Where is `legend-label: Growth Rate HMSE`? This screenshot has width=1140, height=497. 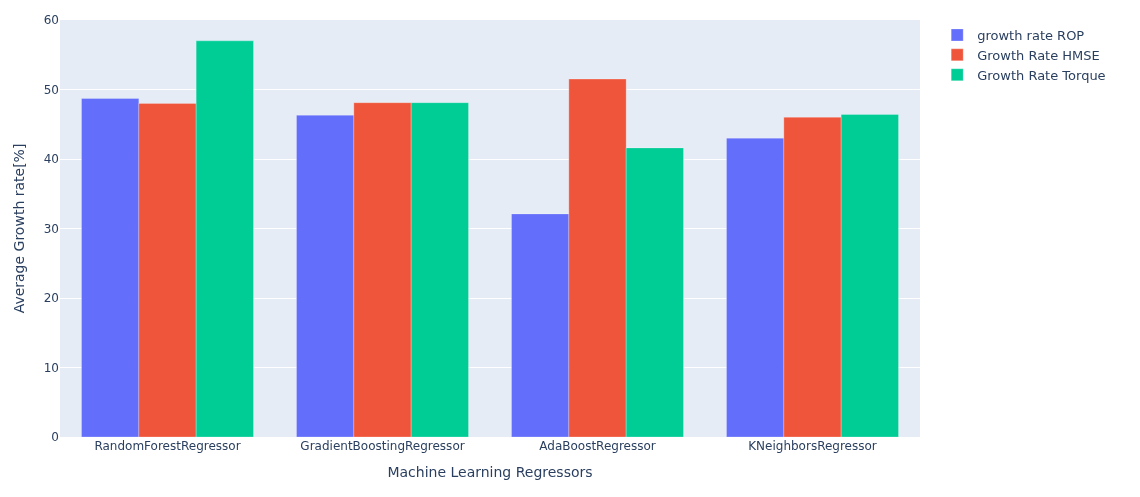
legend-label: Growth Rate HMSE is located at coordinates (1038, 55).